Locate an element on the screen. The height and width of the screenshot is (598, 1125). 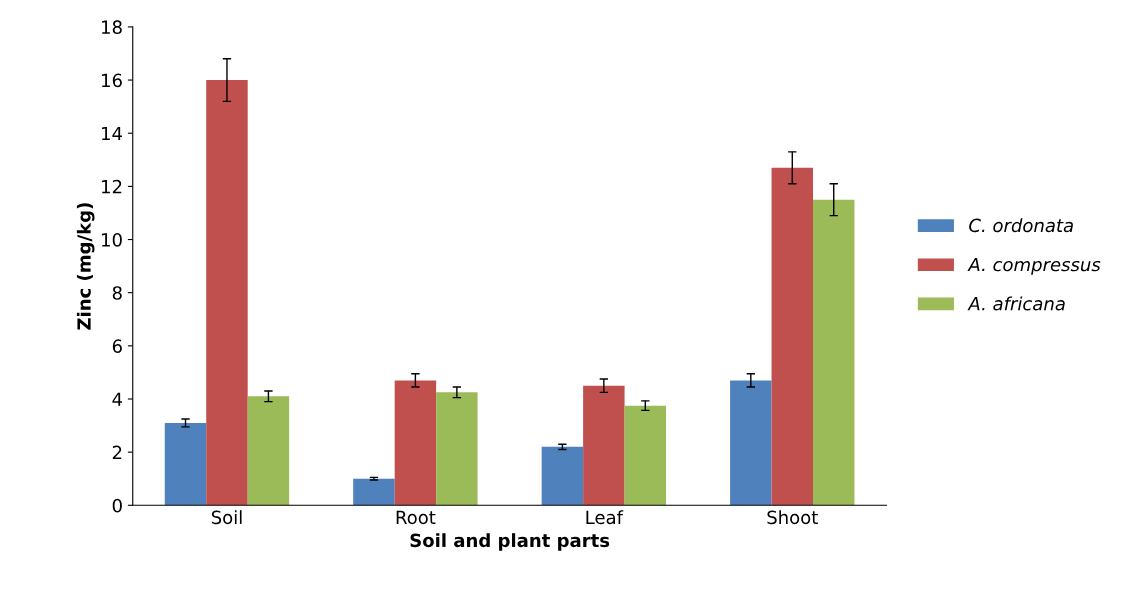
legend-label: A. compressus is located at coordinates (1034, 266).